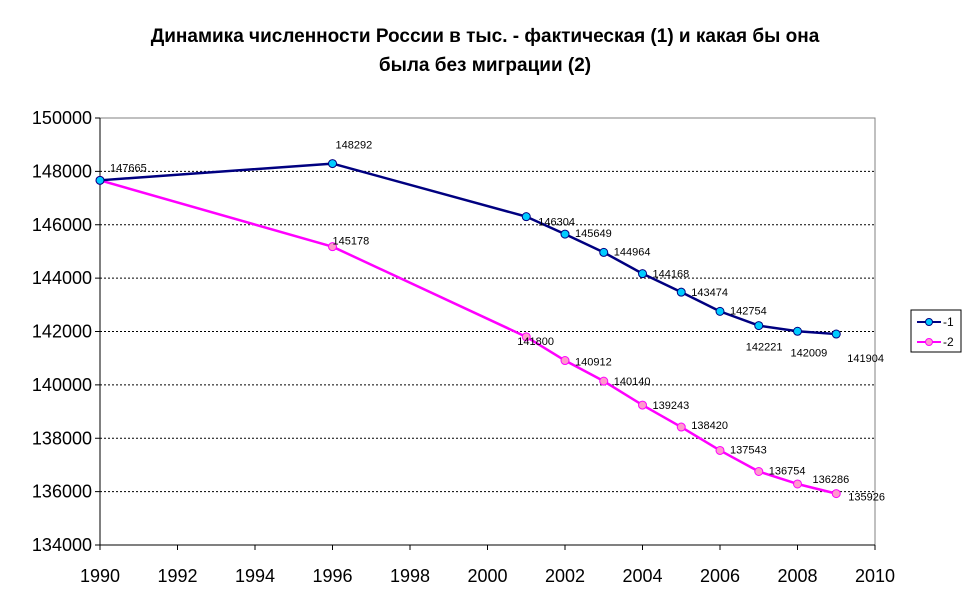  I want to click on y-tick-label: 142000, so click(62, 332).